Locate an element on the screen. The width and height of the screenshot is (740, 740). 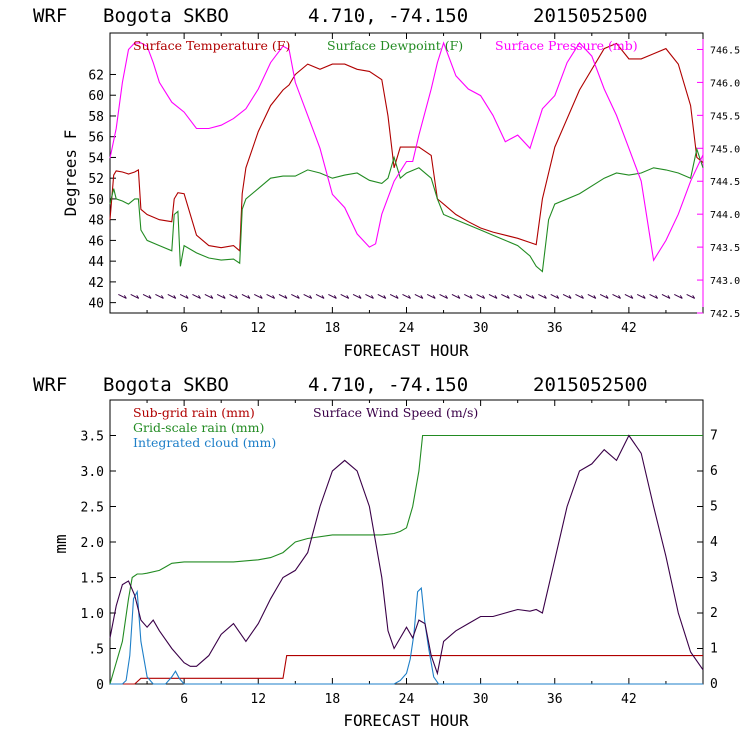
sub-grid-rain-line is located at coordinates (406, 670).